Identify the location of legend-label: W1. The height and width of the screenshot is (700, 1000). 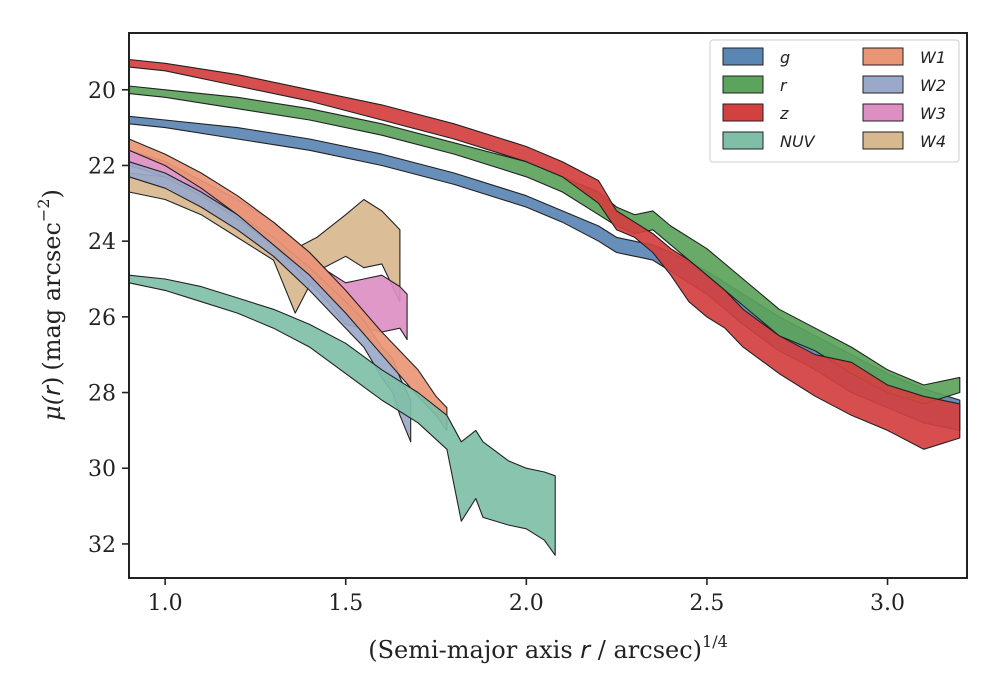
(933, 57).